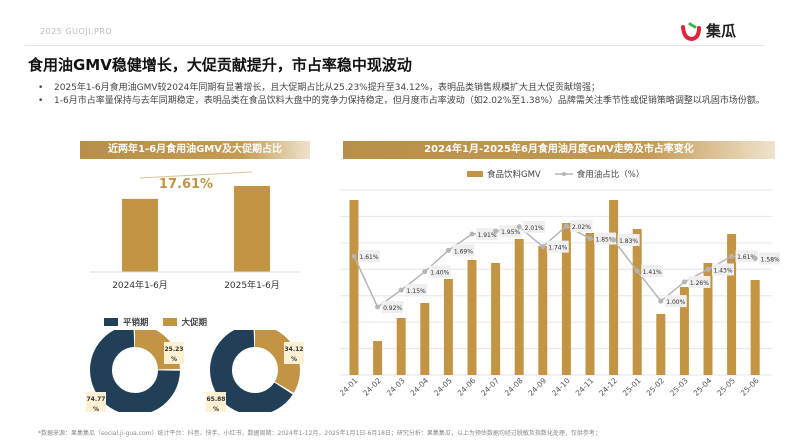  I want to click on donut-legend: 平销期 大促期, so click(155, 322).